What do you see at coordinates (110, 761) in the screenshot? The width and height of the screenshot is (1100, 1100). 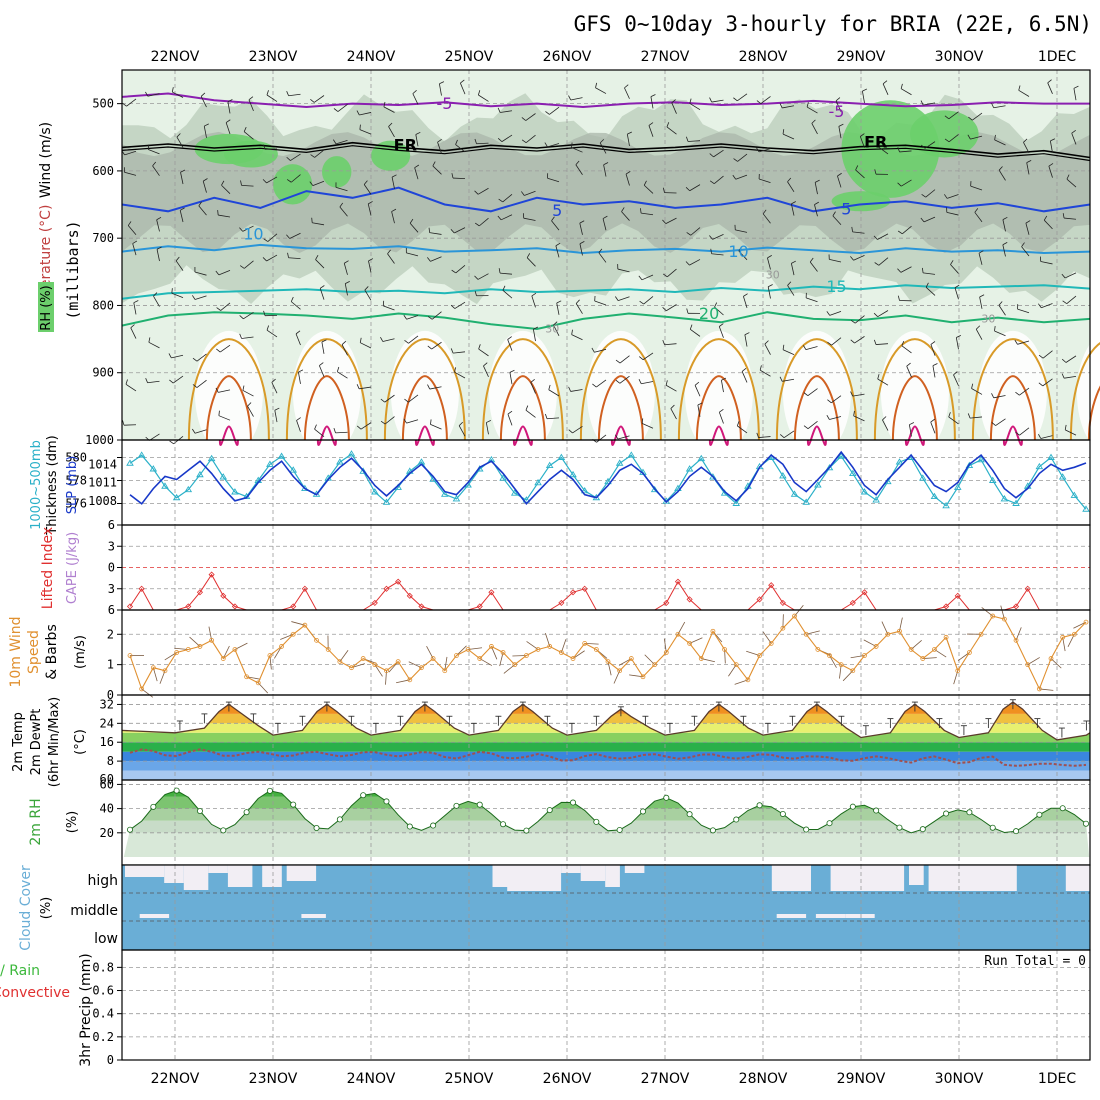 I see `temp-tick-label: 8` at bounding box center [110, 761].